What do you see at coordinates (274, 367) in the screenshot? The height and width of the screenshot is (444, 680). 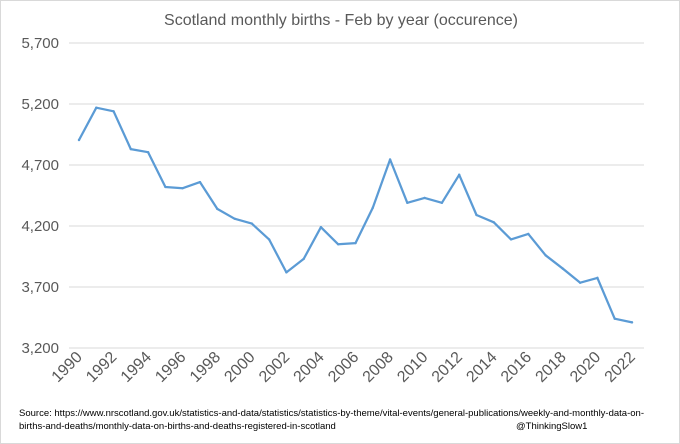 I see `x-tick-label: 2002` at bounding box center [274, 367].